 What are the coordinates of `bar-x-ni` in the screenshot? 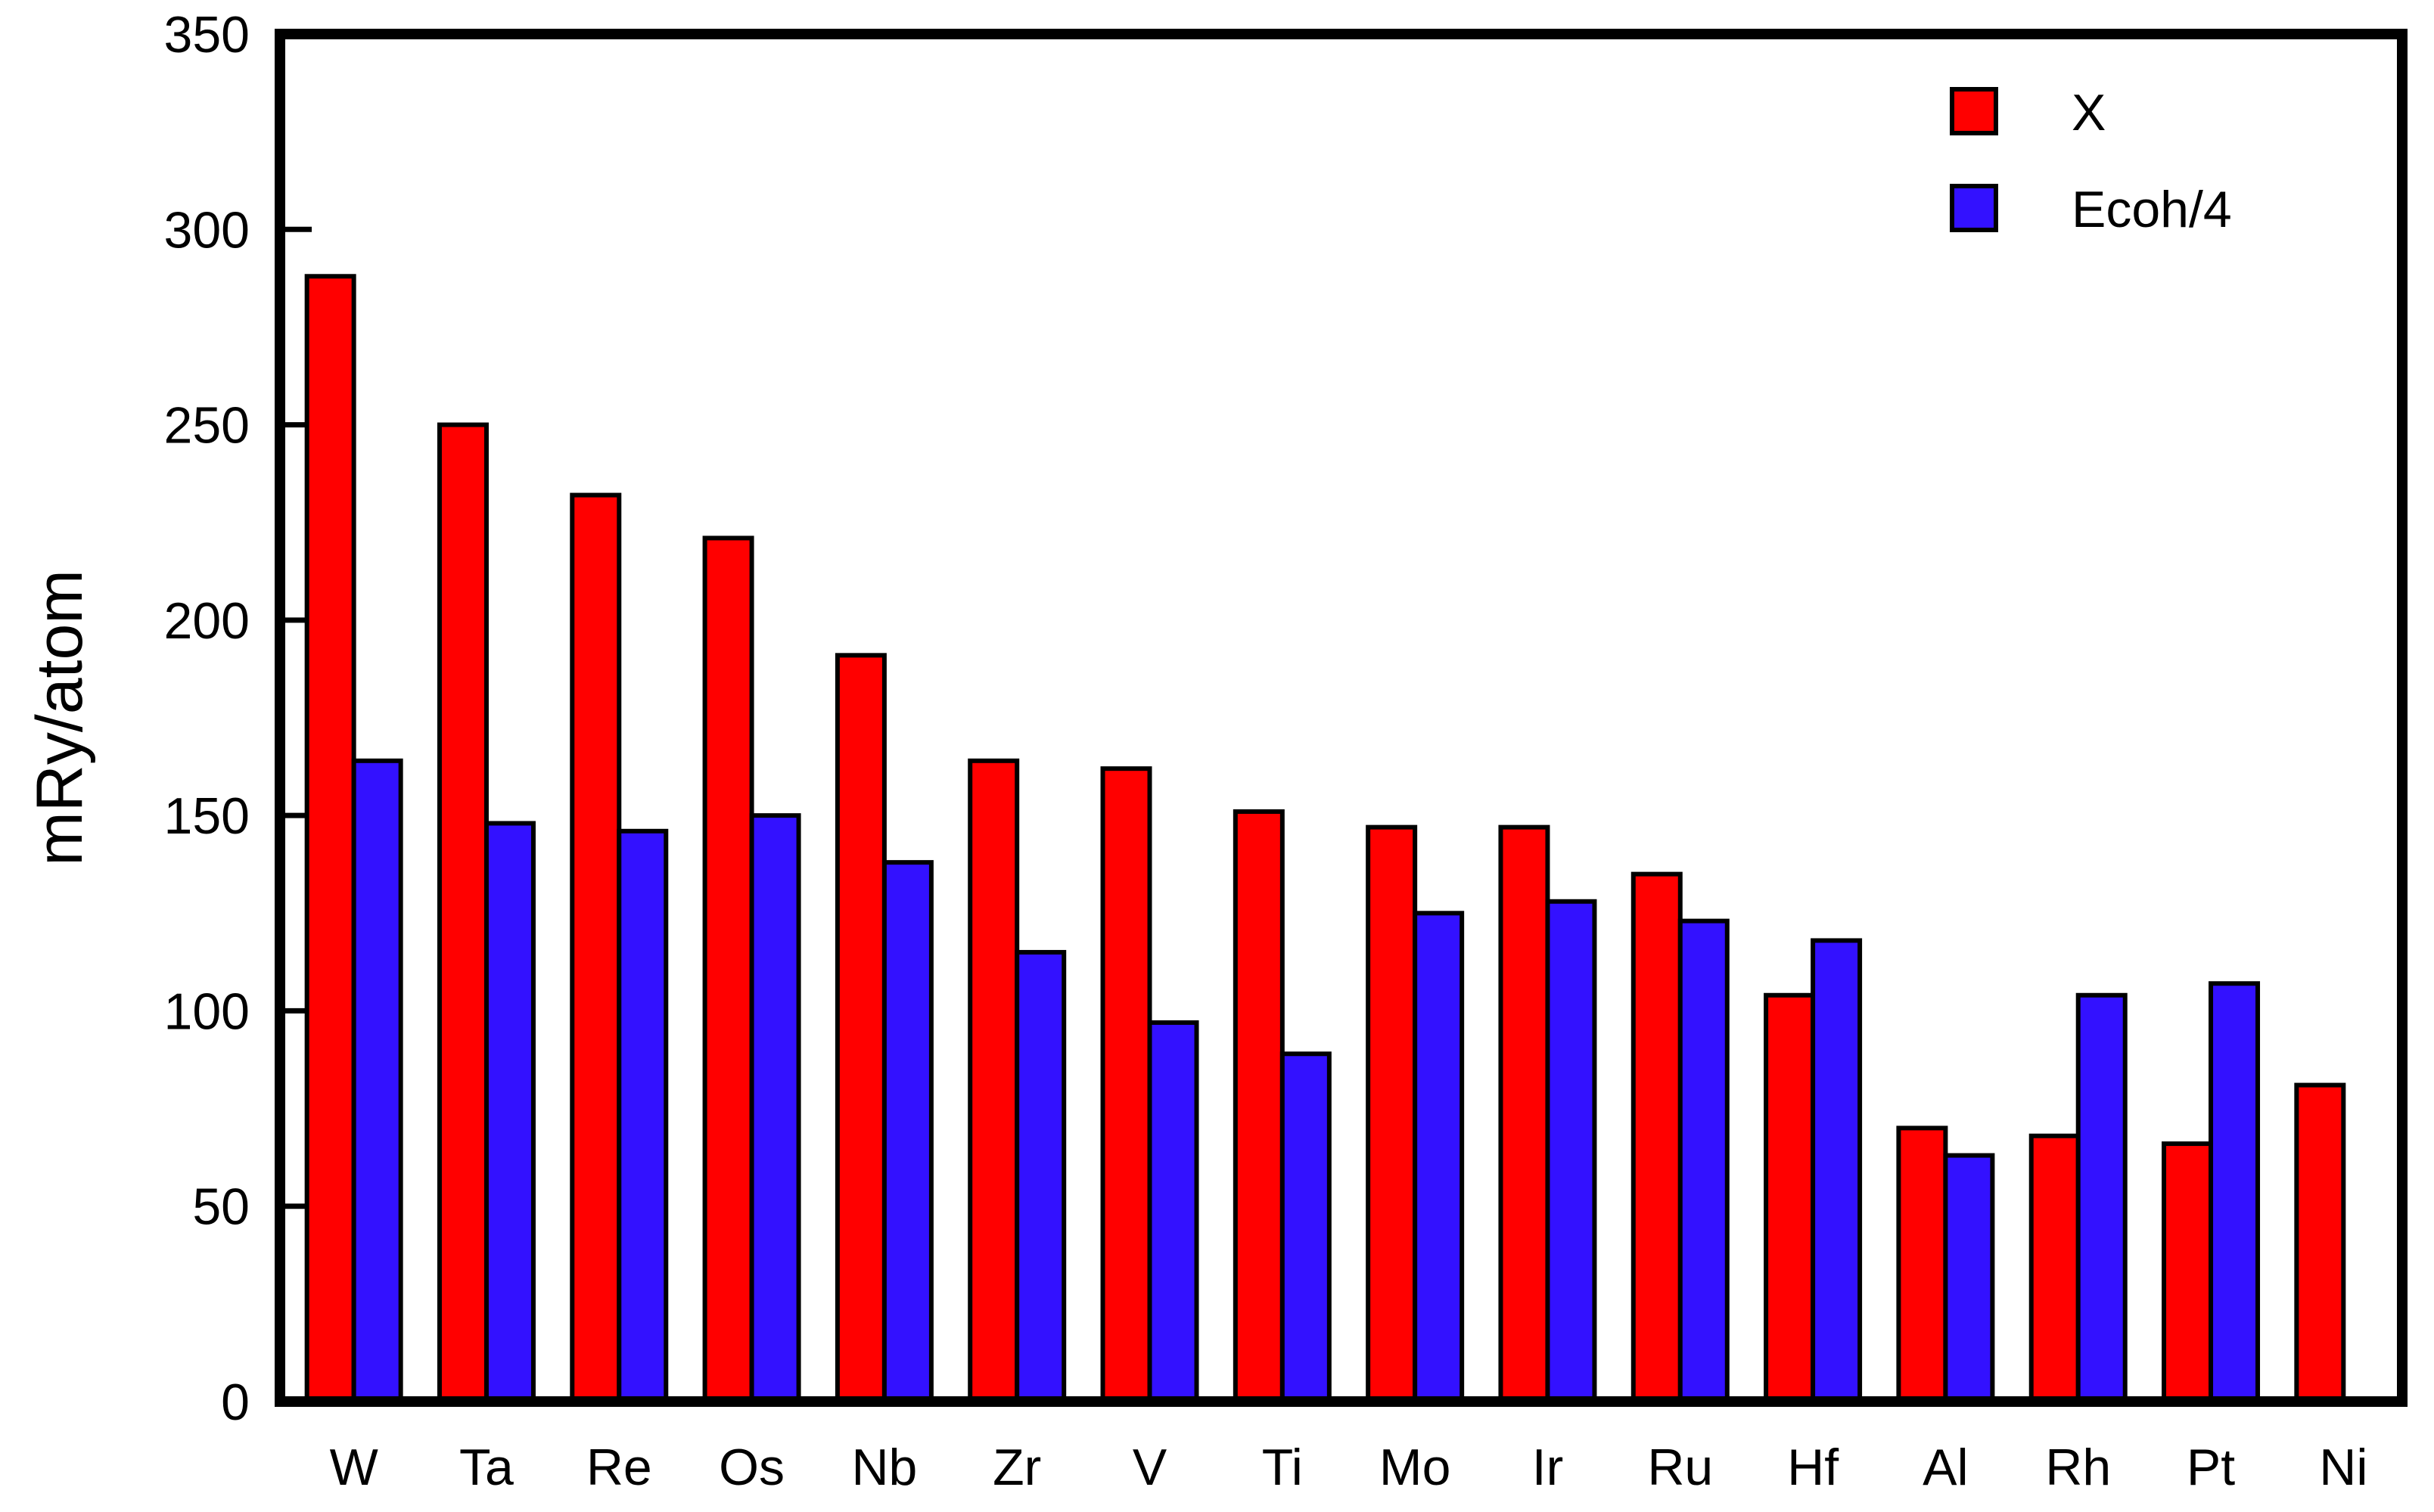 It's located at (2320, 1243).